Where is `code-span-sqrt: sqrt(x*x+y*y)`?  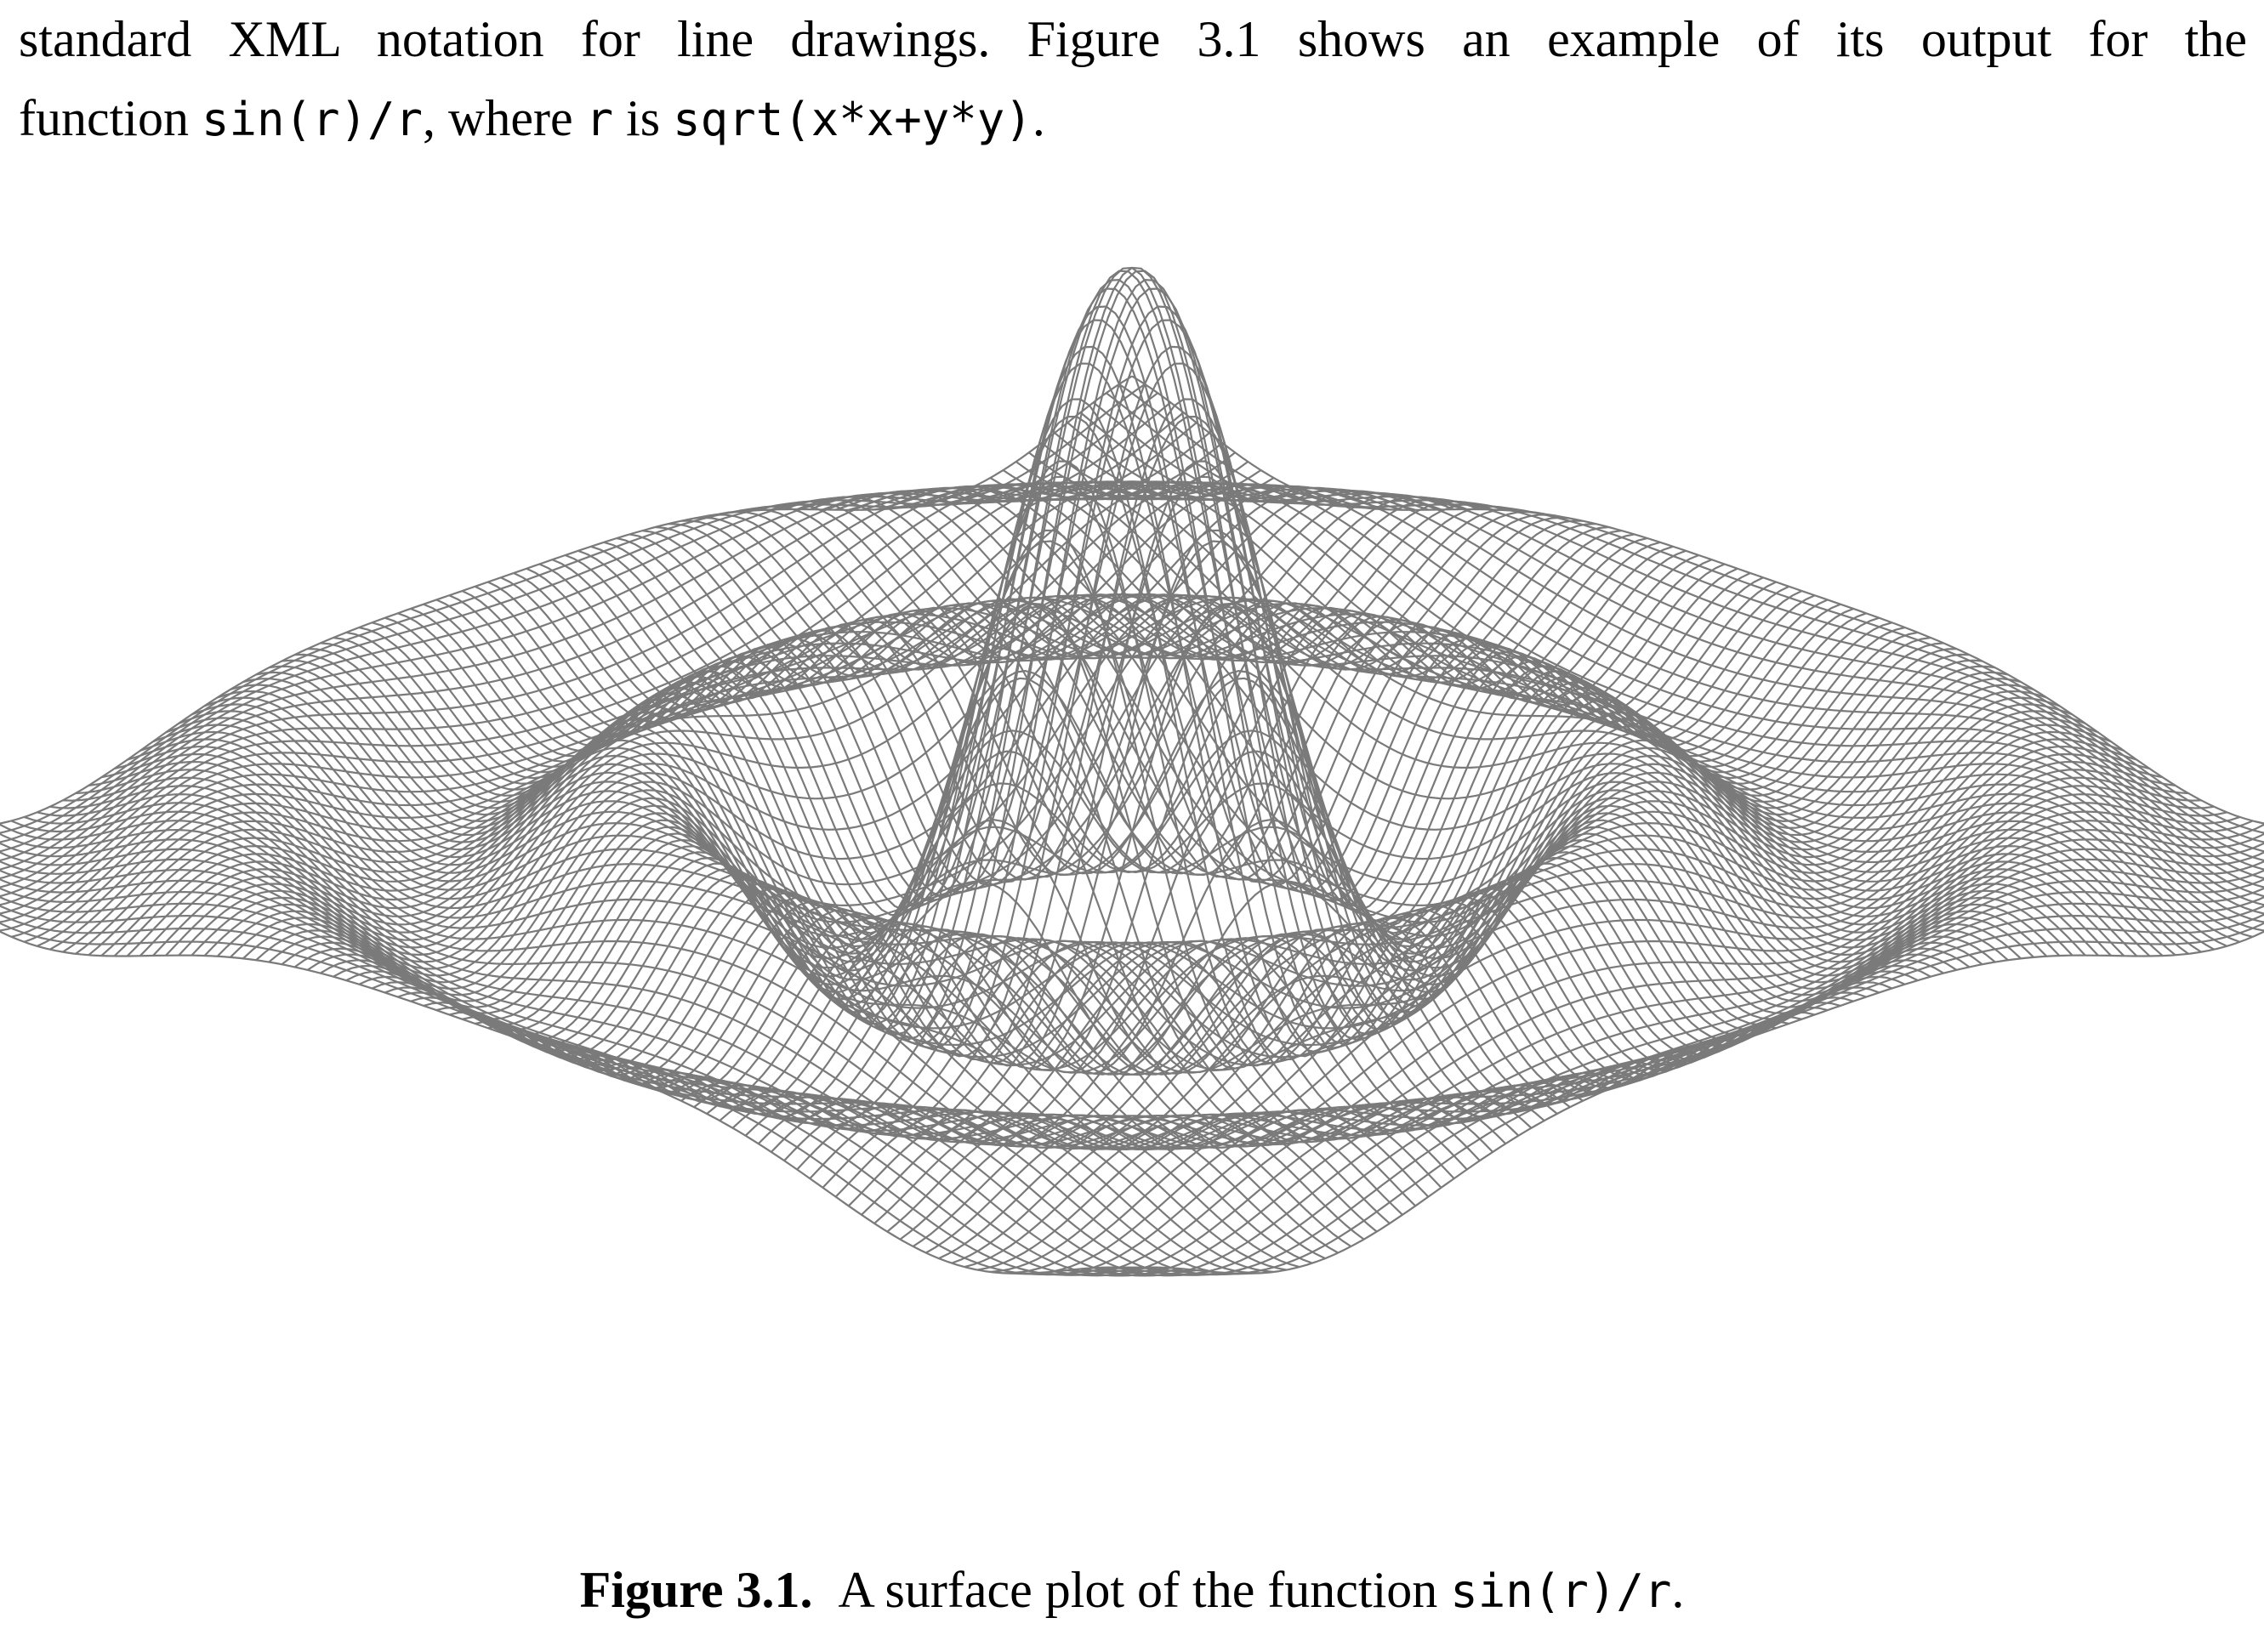 code-span-sqrt: sqrt(x*x+y*y) is located at coordinates (852, 119).